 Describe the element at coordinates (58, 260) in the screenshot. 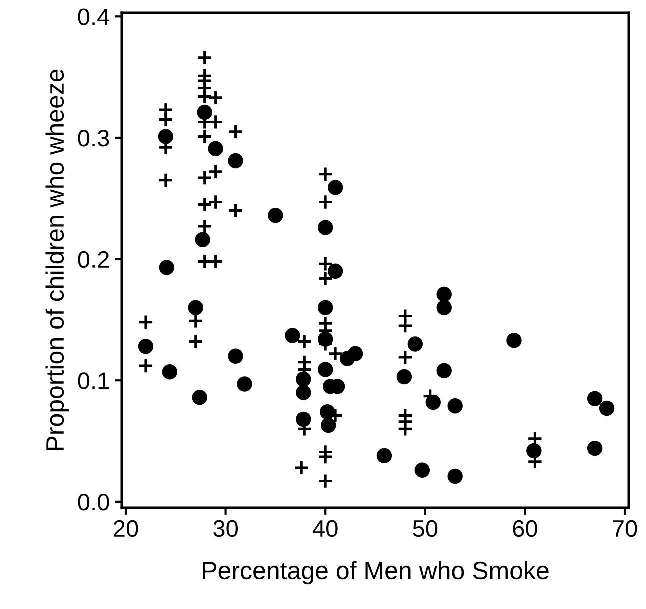

I see `y-axis-title: Proportion of children who wheeze` at that location.